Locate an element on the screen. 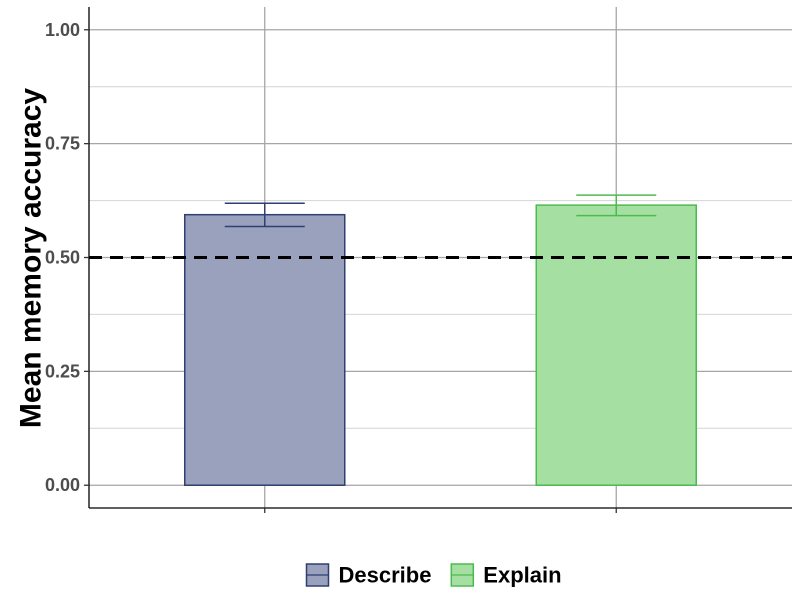 This screenshot has height=600, width=800. y-tick-label: 0.00 is located at coordinates (62, 485).